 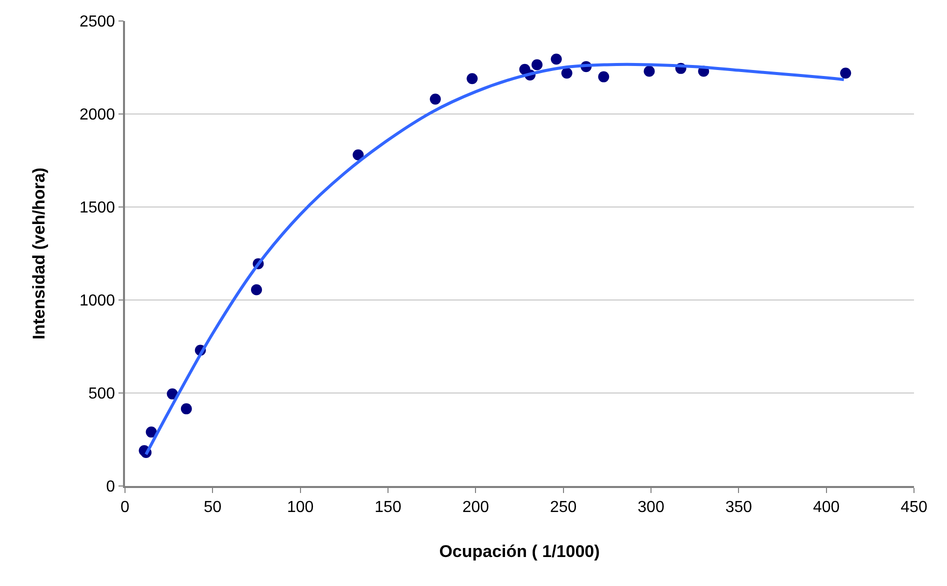 I want to click on y-tick-label: 2500, so click(x=97, y=22).